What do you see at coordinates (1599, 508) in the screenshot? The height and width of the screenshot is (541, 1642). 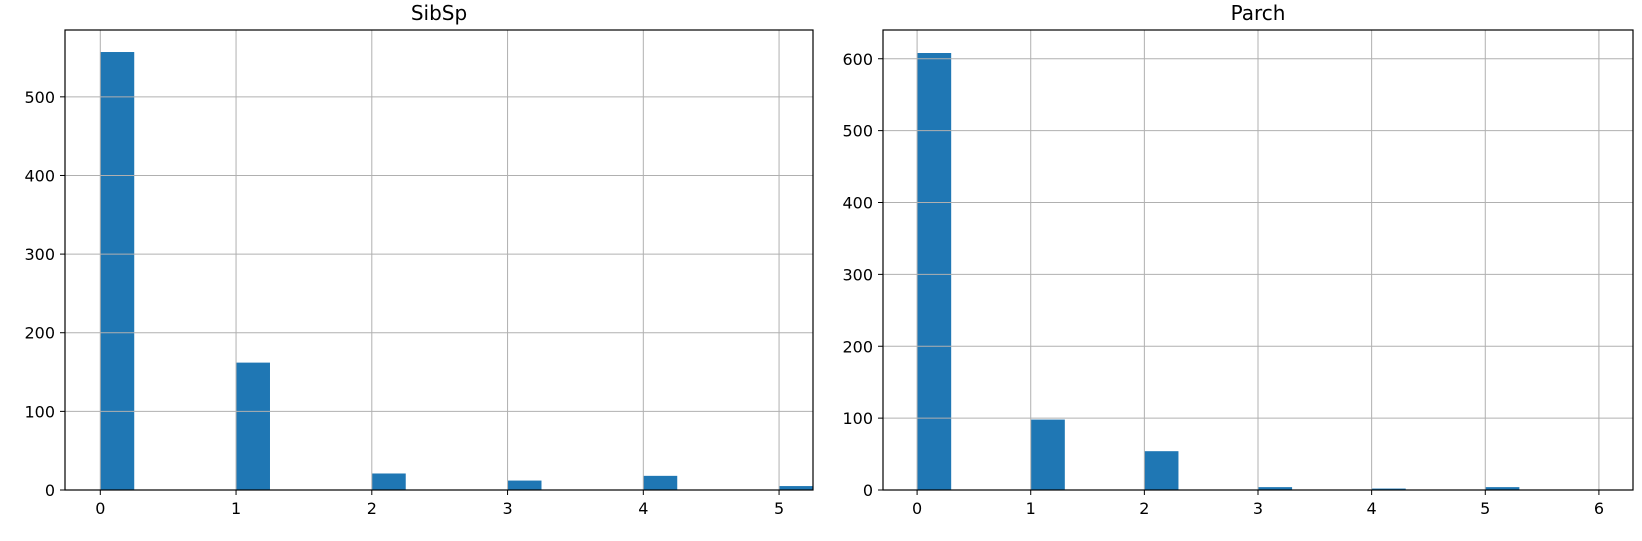 I see `x-tick-label: 6` at bounding box center [1599, 508].